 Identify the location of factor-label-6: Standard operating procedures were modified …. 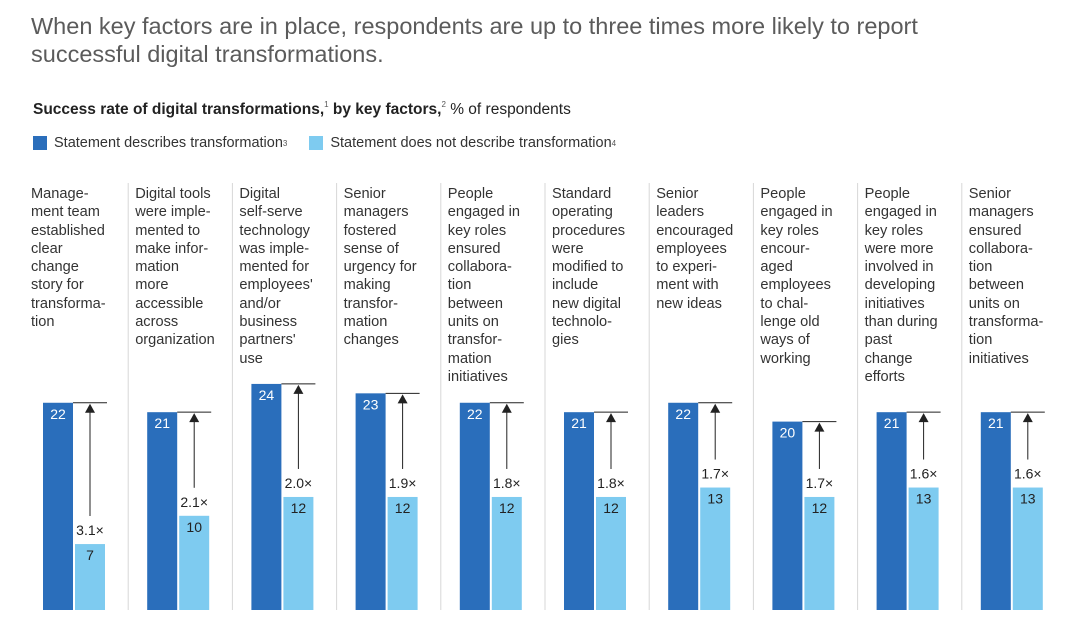
(600, 267).